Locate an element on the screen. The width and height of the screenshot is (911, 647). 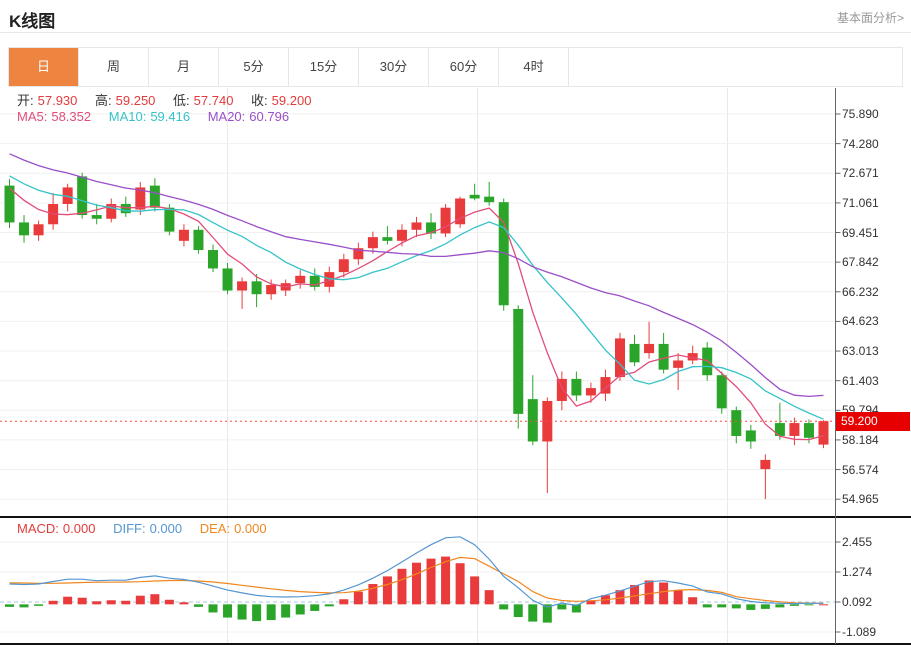
main-axis-label: 67.842 is located at coordinates (860, 262).